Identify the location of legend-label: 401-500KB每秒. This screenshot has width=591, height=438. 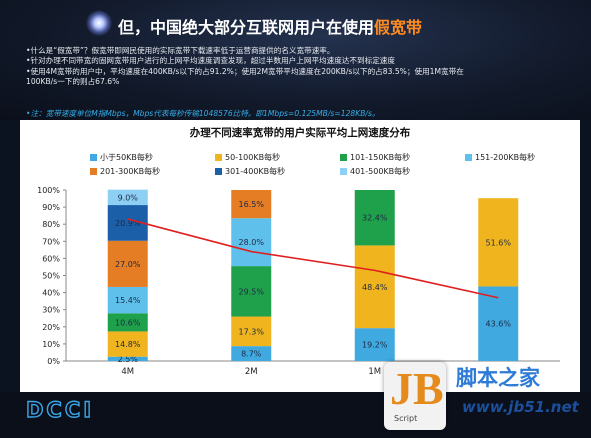
(380, 171).